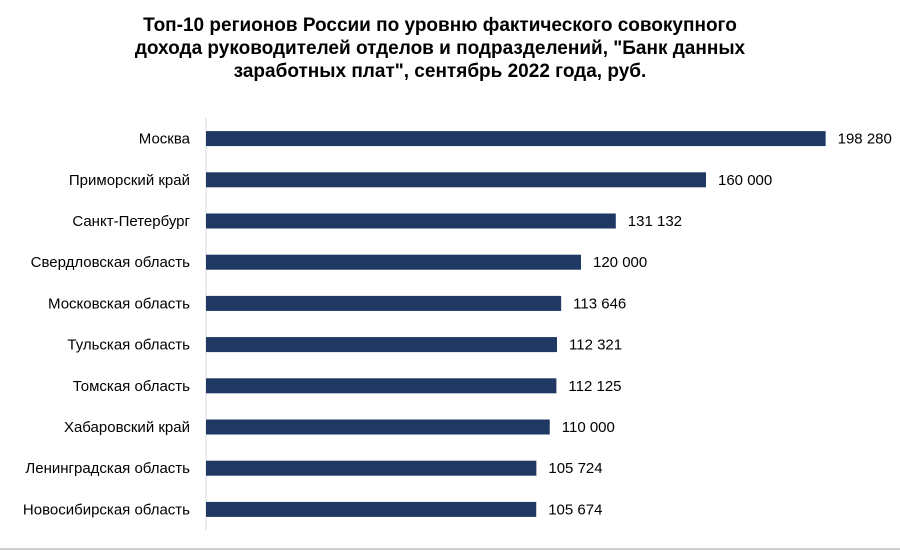 Image resolution: width=900 pixels, height=550 pixels. I want to click on category-label-3: Санкт-Петербург, so click(131, 221).